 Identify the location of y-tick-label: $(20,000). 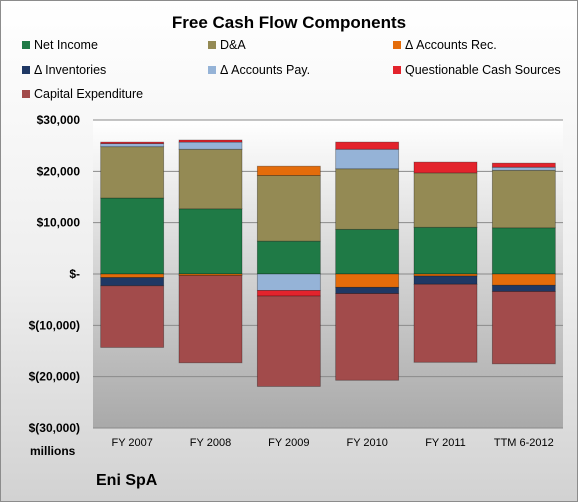
(54, 377).